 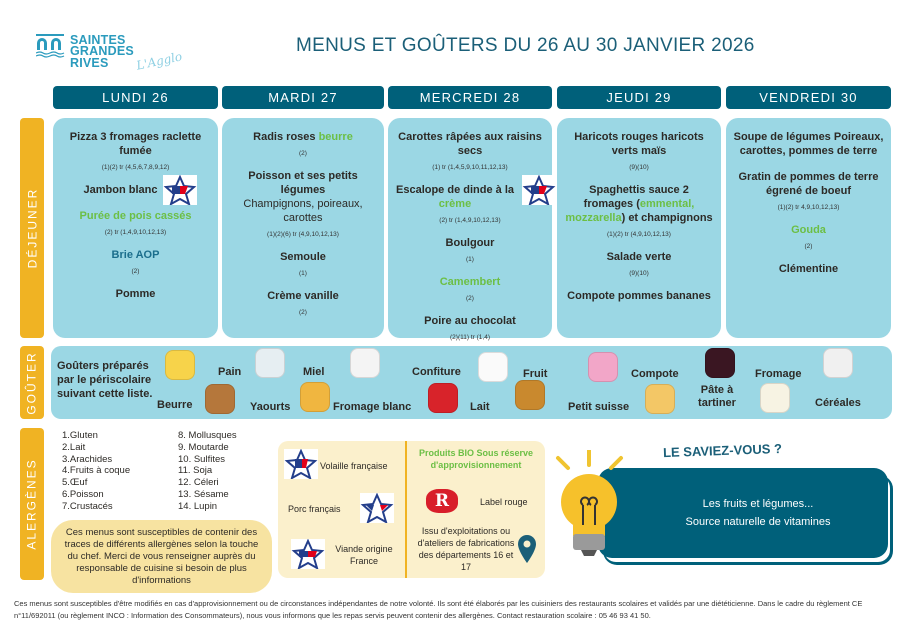 What do you see at coordinates (493, 367) in the screenshot?
I see `milk-icon` at bounding box center [493, 367].